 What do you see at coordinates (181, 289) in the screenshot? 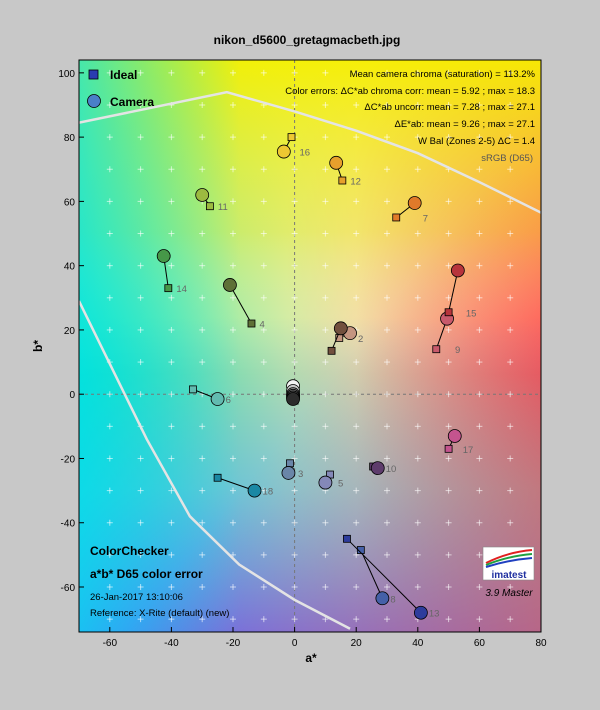
I see `patch-label: 14` at bounding box center [181, 289].